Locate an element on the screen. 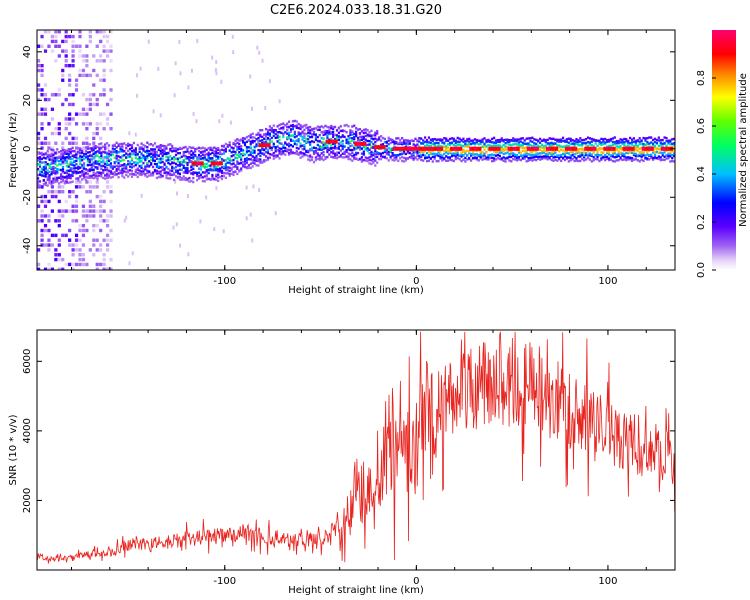  x-tick-label: 100 is located at coordinates (607, 281).